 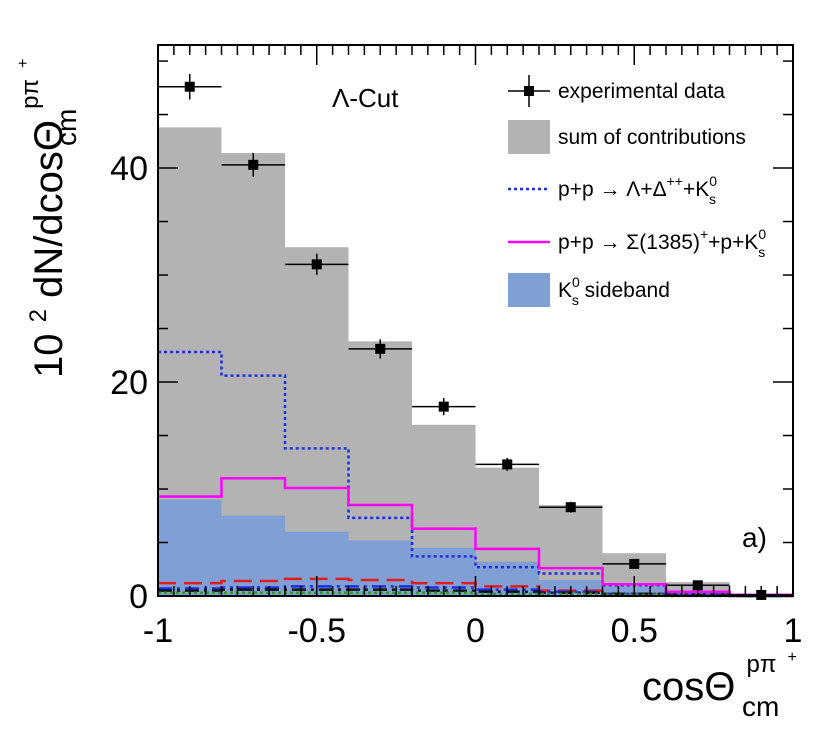 What do you see at coordinates (529, 91) in the screenshot?
I see `legend-symbol-marker` at bounding box center [529, 91].